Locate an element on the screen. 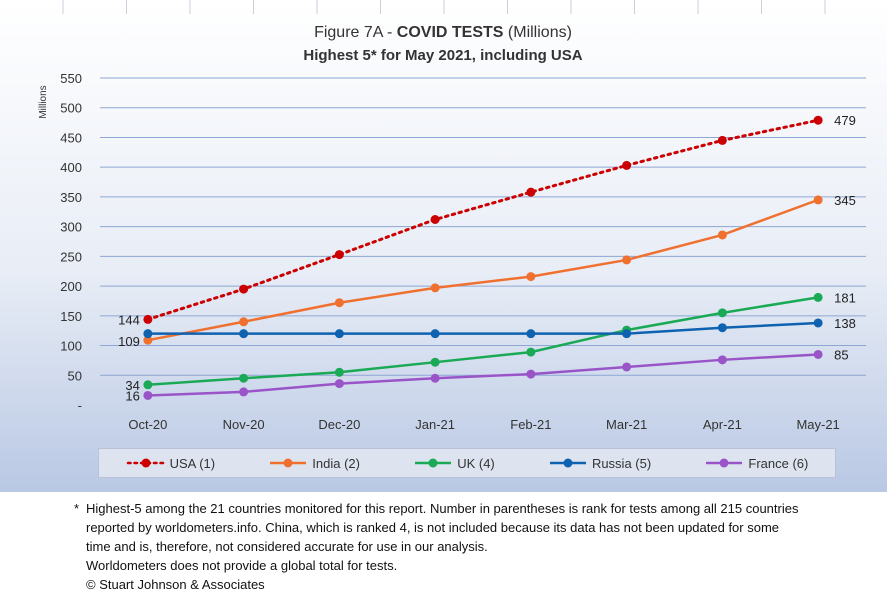  data-label: 34 is located at coordinates (132, 385).